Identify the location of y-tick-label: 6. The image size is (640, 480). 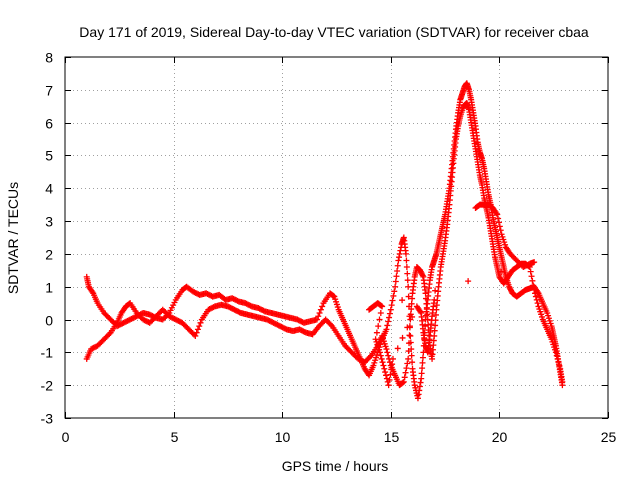
(49, 124).